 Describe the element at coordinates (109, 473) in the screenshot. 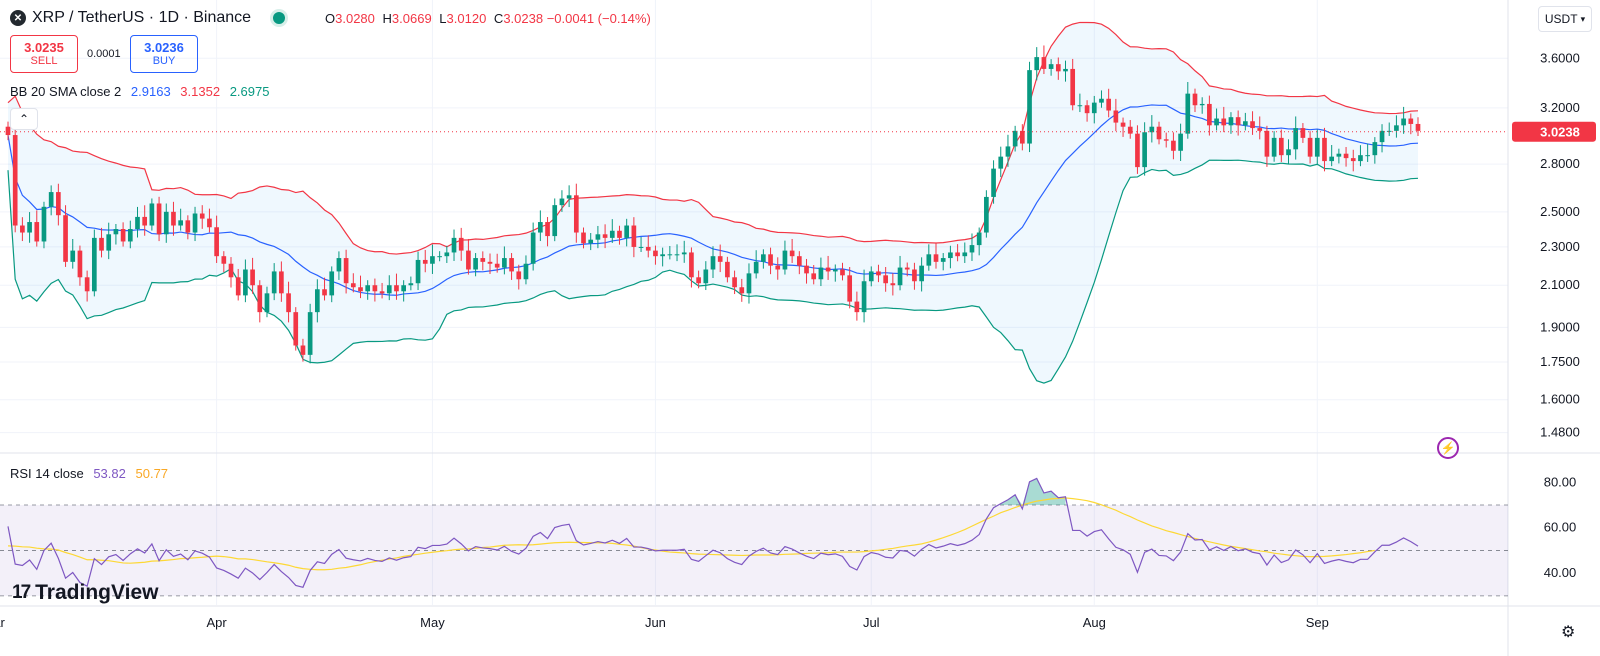

I see `rsi-value: 53.82` at that location.